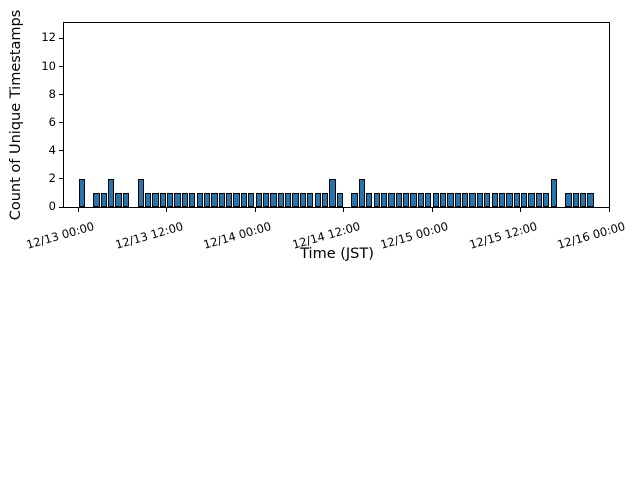  Describe the element at coordinates (48, 65) in the screenshot. I see `y-tick-label: 10` at that location.